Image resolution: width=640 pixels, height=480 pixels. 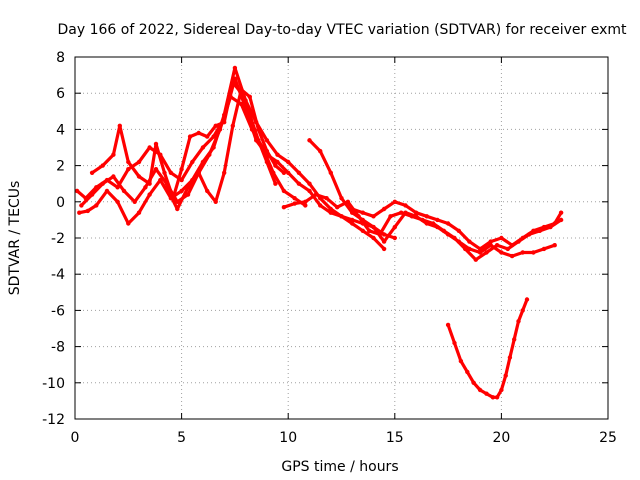 What do you see at coordinates (75, 438) in the screenshot?
I see `x-tick-label: 0` at bounding box center [75, 438].